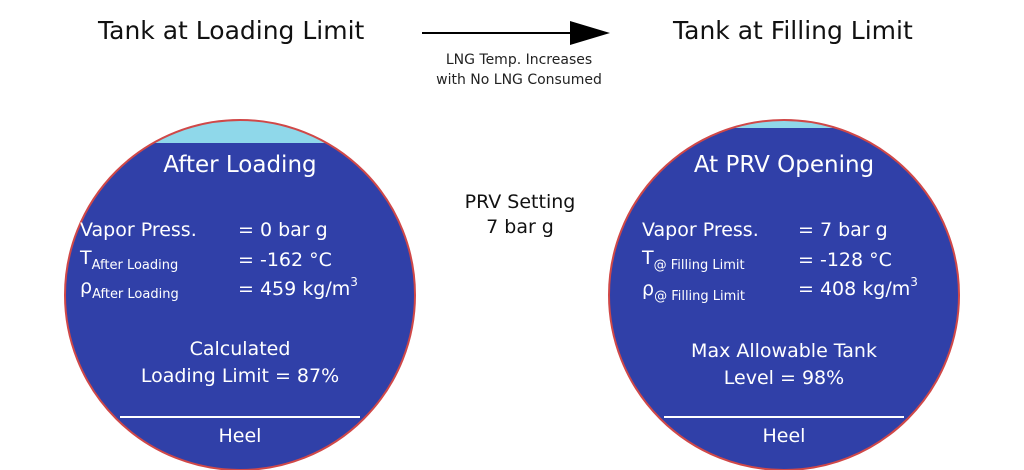  What do you see at coordinates (843, 230) in the screenshot?
I see `right-vapor-value: = 7 bar g` at bounding box center [843, 230].